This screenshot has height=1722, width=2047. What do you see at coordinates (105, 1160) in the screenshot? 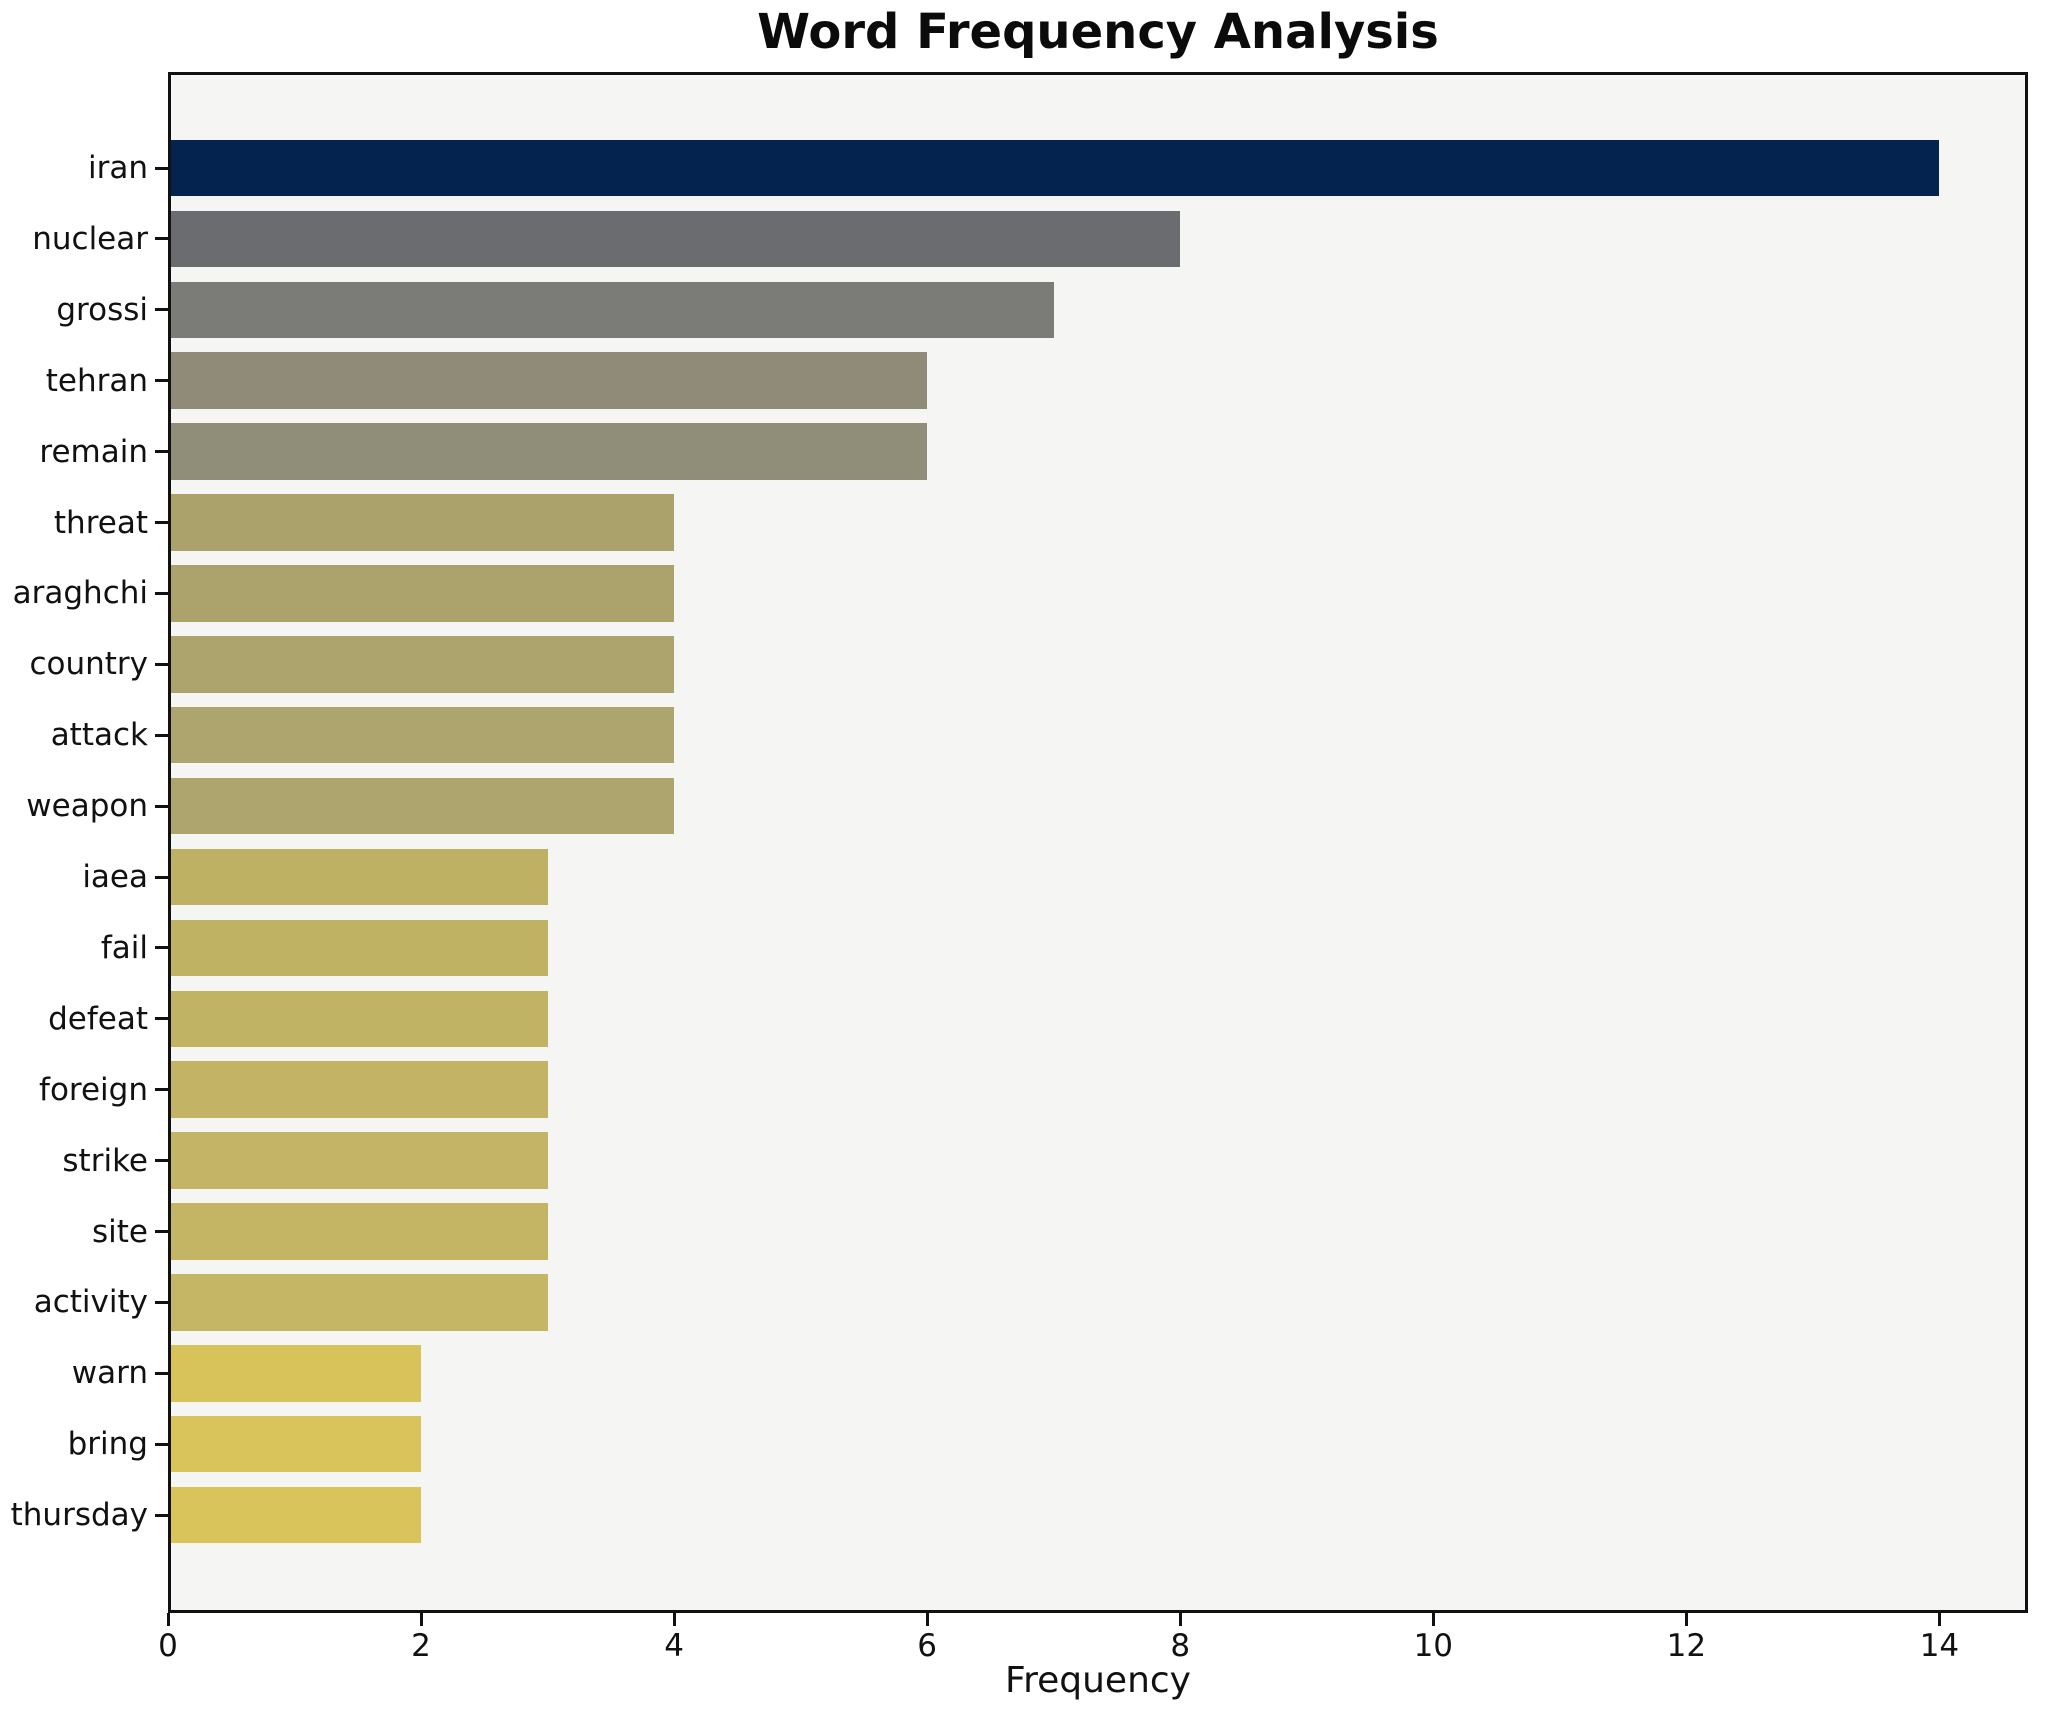
I see `y-category-label-strike: strike` at bounding box center [105, 1160].